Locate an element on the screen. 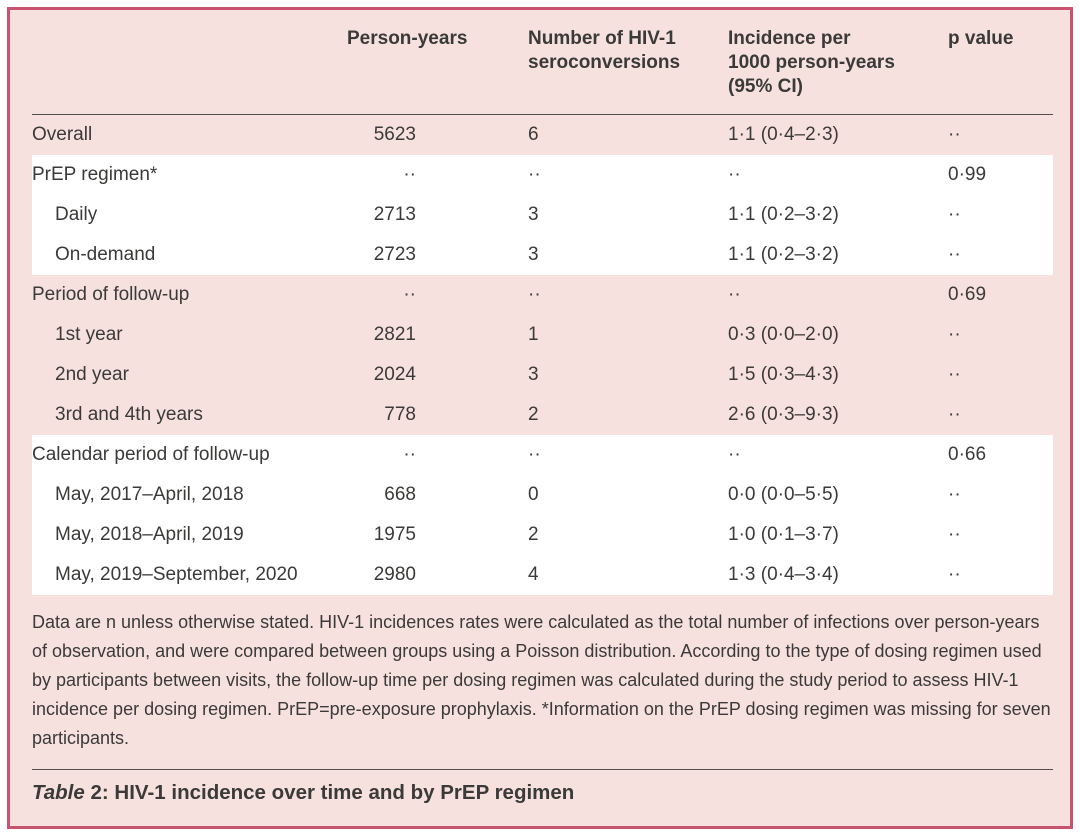 Image resolution: width=1080 pixels, height=836 pixels. row-label: 1st year is located at coordinates (89, 334).